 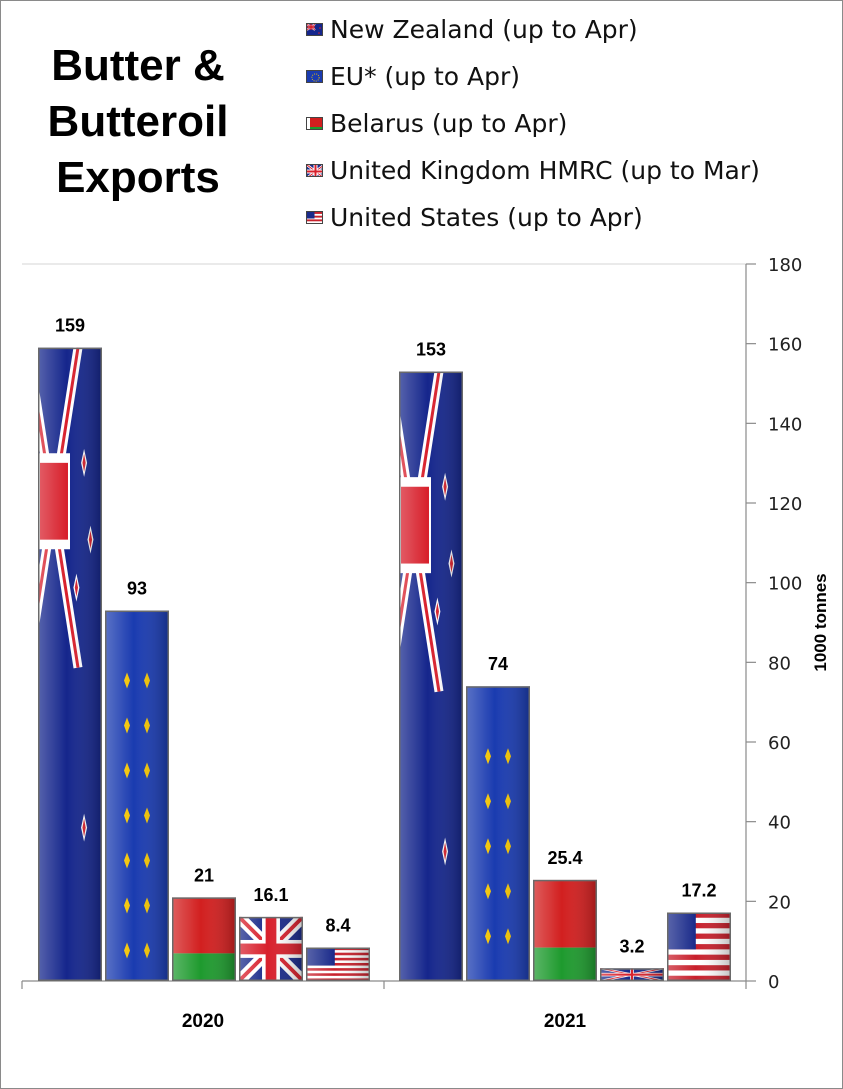 What do you see at coordinates (204, 875) in the screenshot?
I see `data-label: 21` at bounding box center [204, 875].